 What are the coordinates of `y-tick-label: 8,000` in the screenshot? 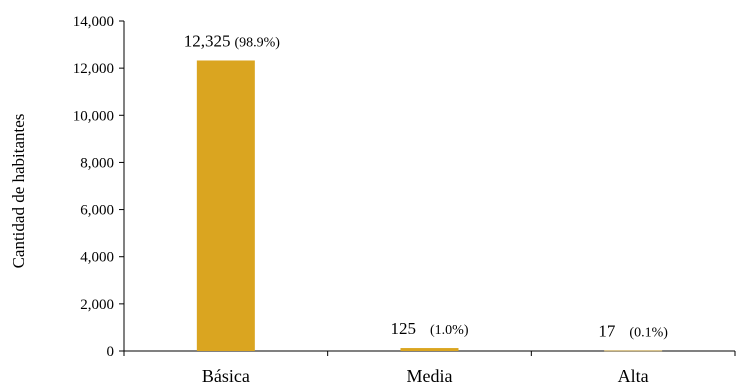 It's located at (97, 163).